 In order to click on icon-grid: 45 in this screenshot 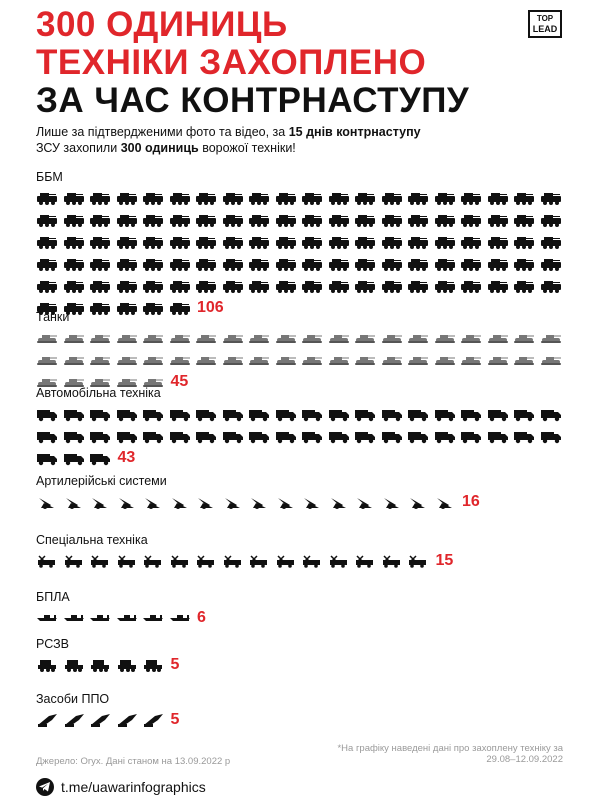, I will do `click(301, 363)`.